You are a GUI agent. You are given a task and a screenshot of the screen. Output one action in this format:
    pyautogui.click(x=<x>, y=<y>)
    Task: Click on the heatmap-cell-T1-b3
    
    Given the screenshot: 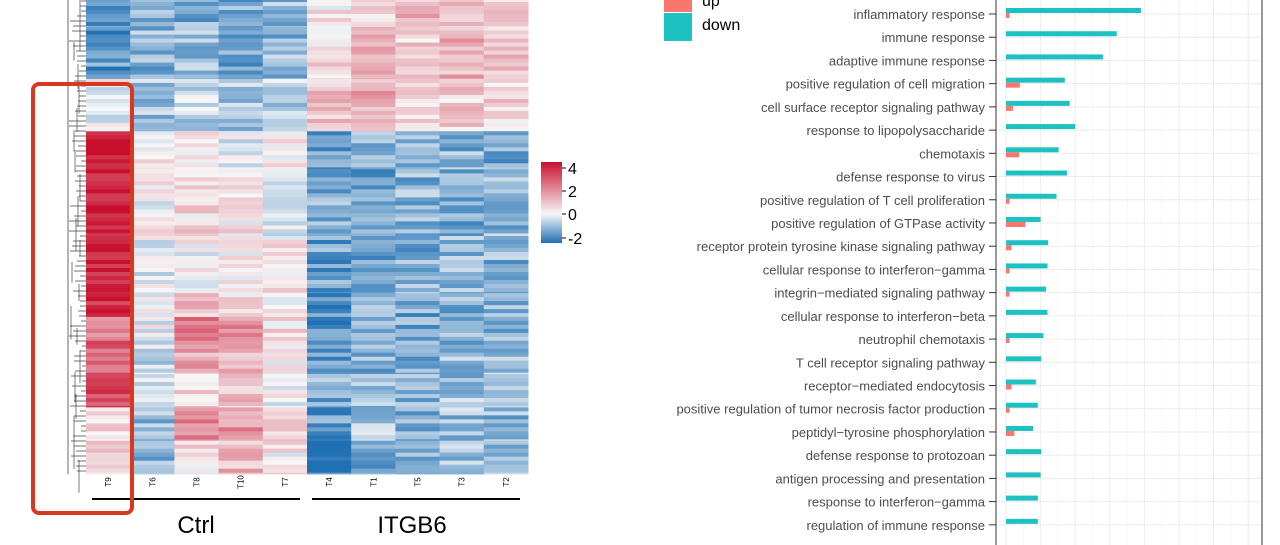 What is the action you would take?
    pyautogui.click(x=373, y=149)
    